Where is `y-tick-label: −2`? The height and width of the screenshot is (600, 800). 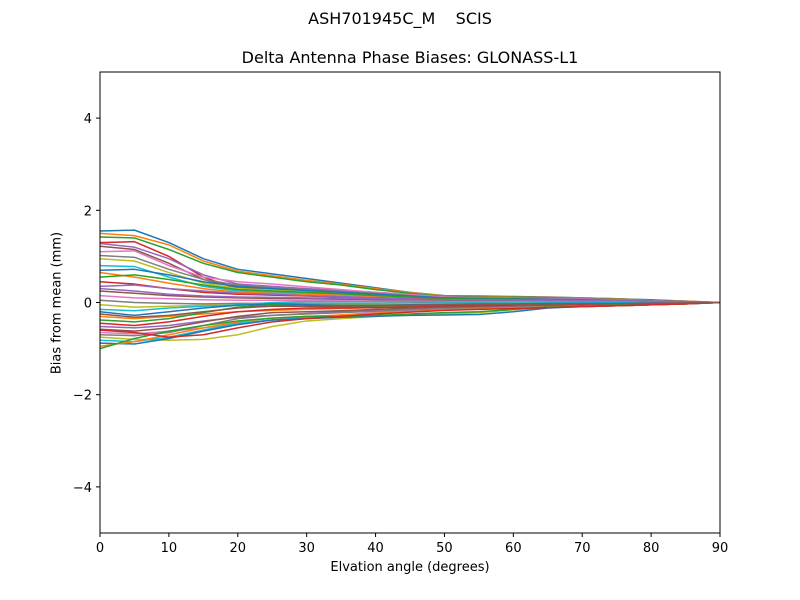 y-tick-label: −2 is located at coordinates (82, 396).